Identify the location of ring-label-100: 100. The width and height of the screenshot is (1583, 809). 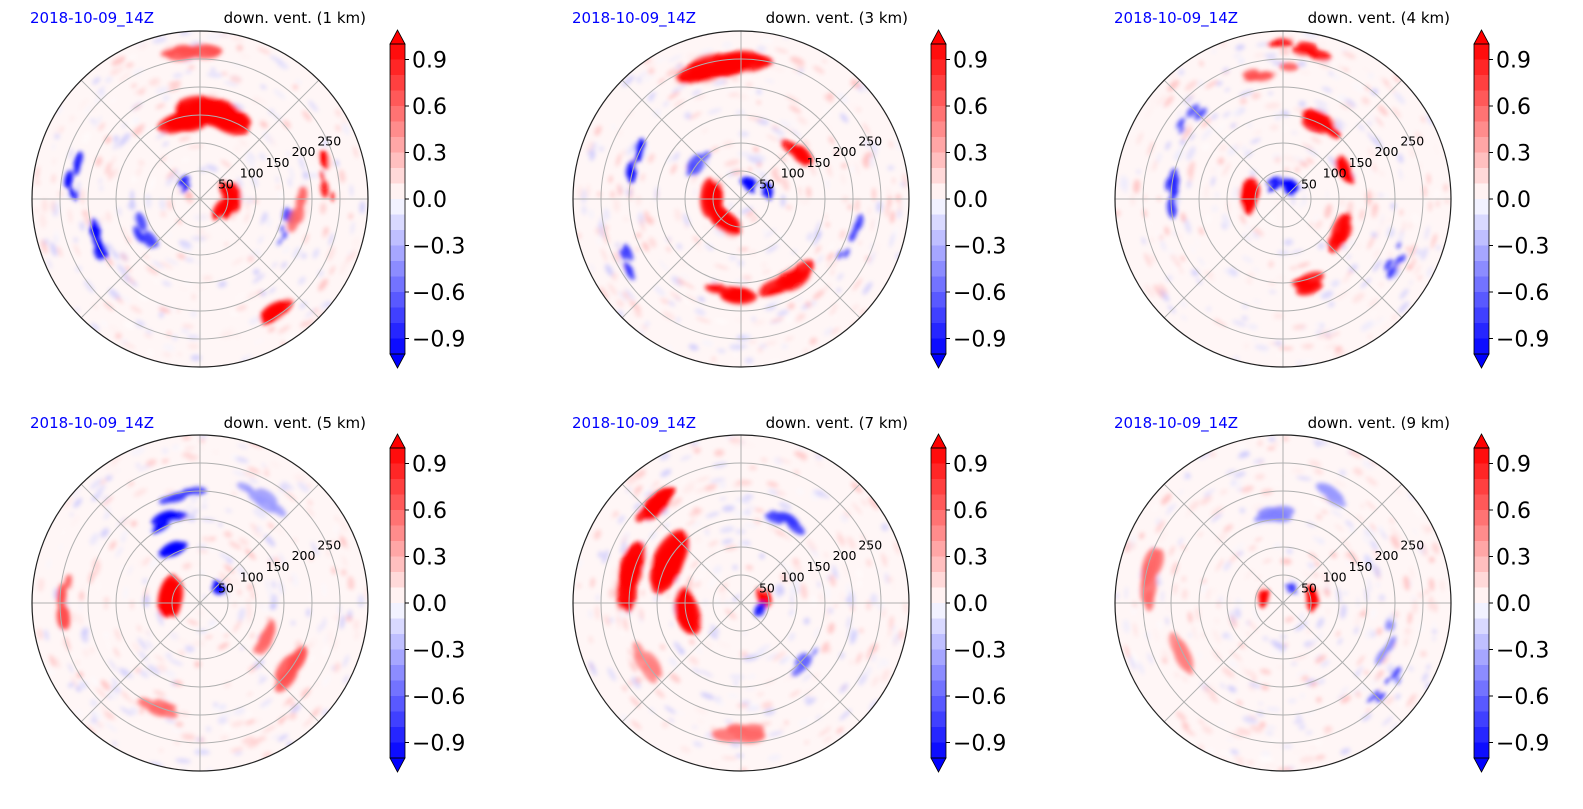
(1335, 577).